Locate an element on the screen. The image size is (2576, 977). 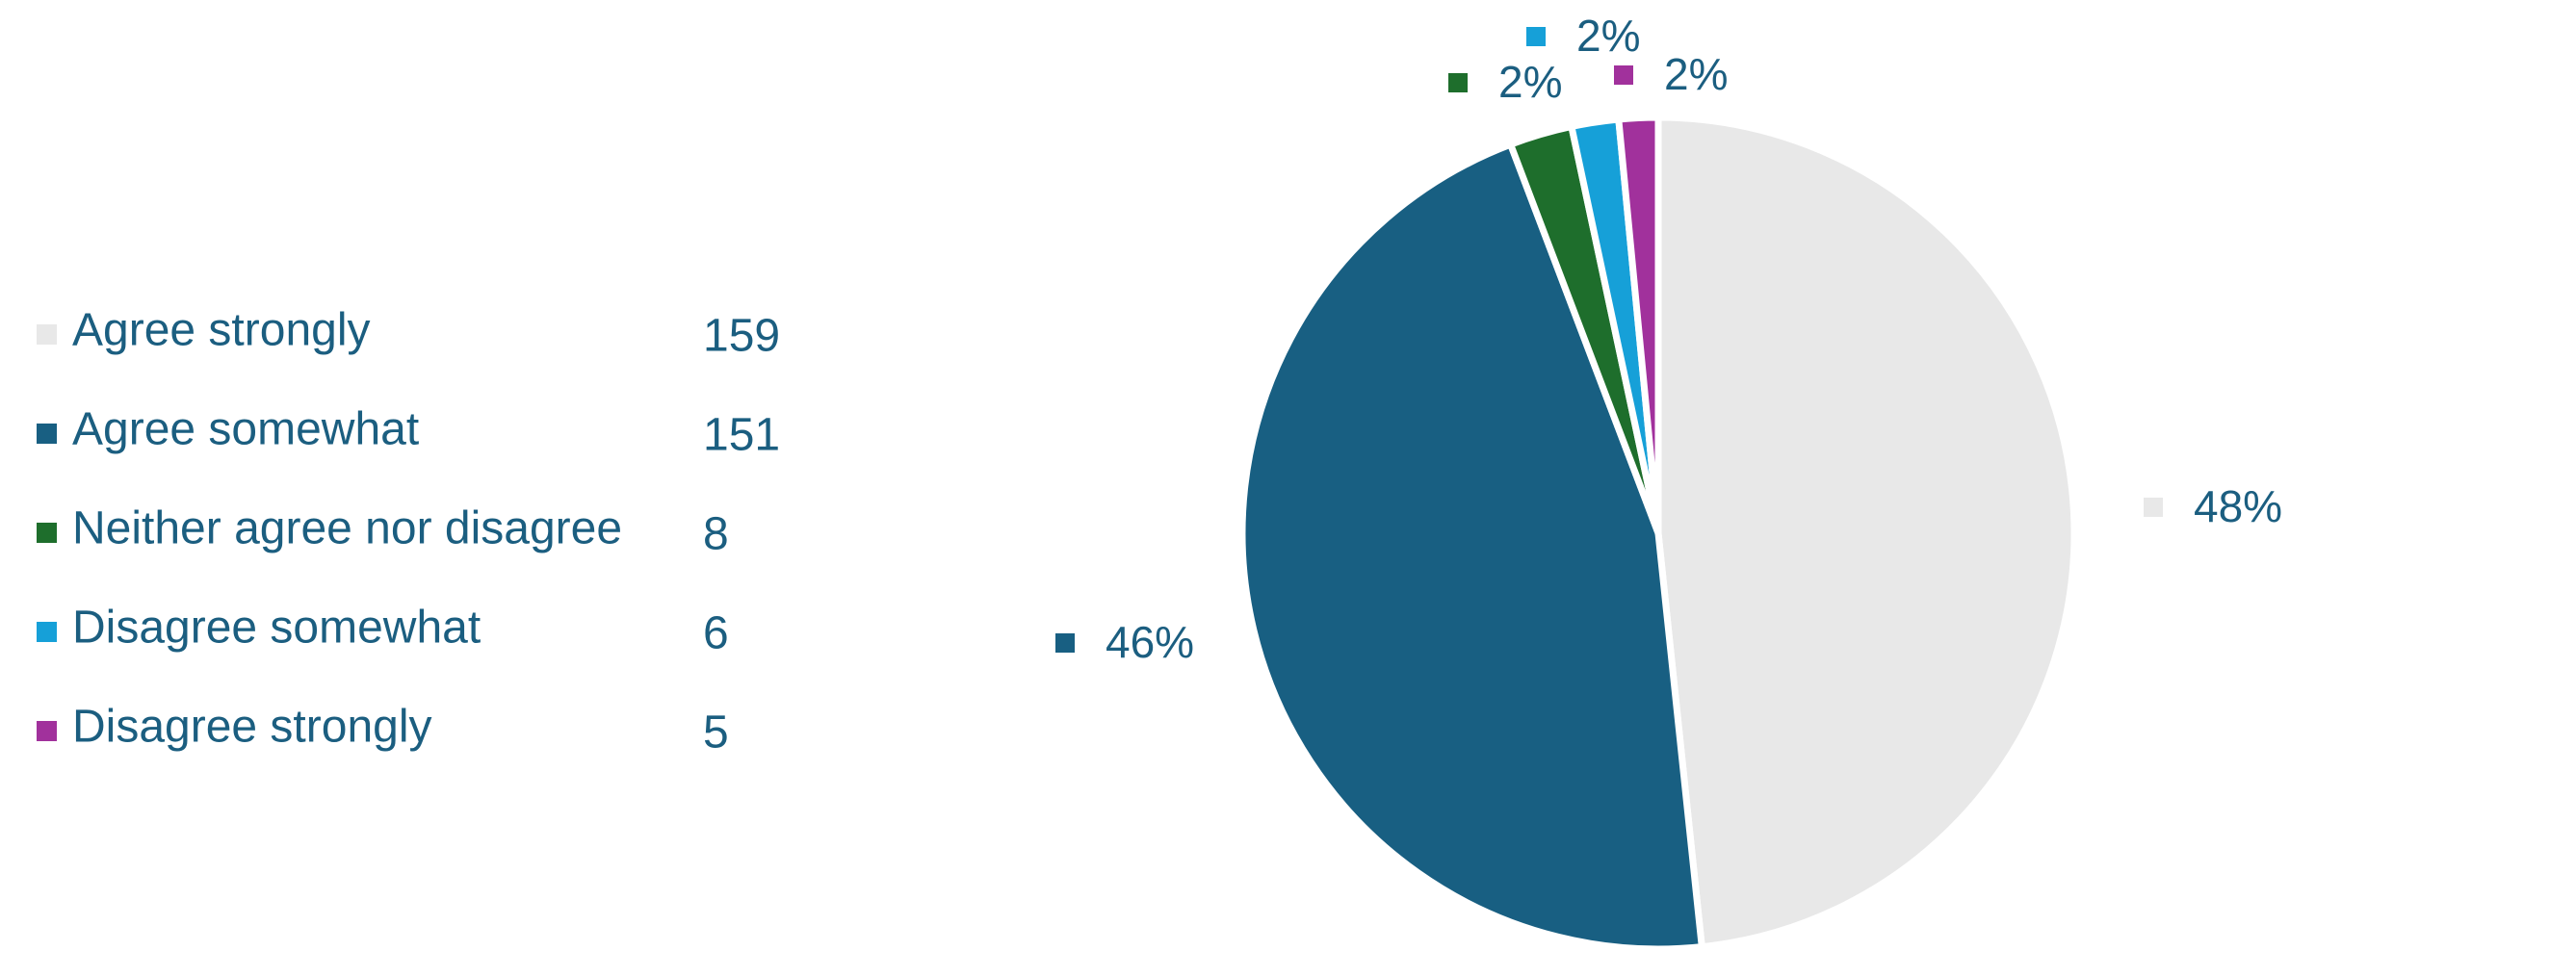
legend-count: 6 is located at coordinates (716, 634).